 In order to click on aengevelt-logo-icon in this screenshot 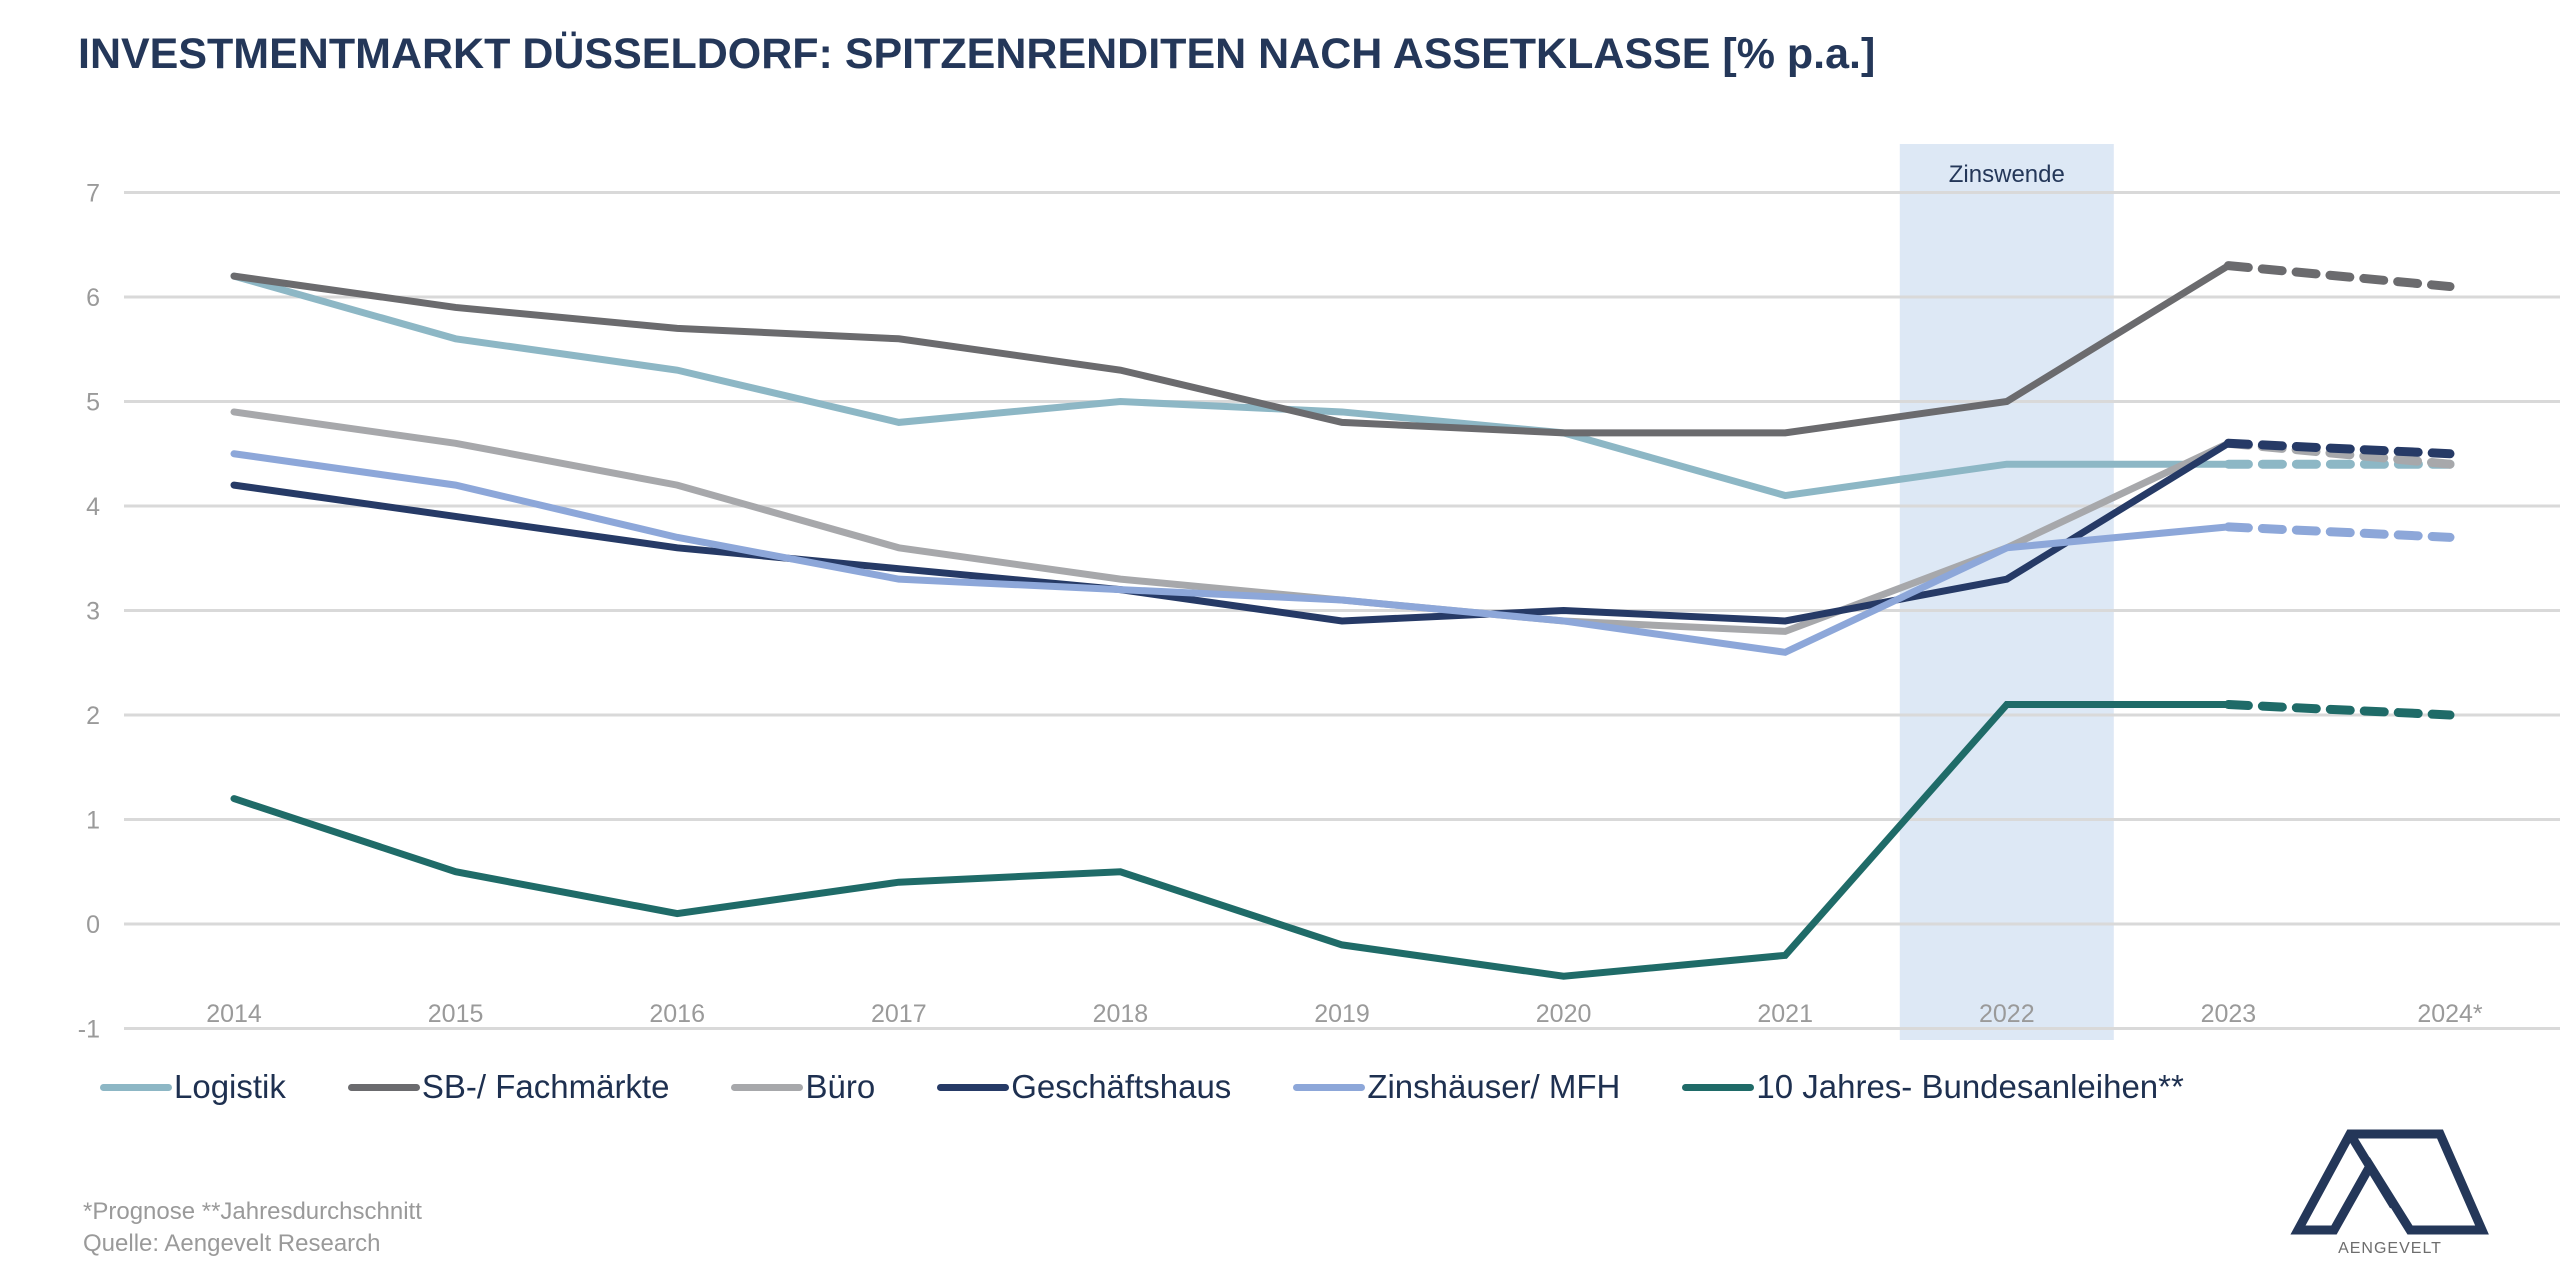, I will do `click(2389, 1182)`.